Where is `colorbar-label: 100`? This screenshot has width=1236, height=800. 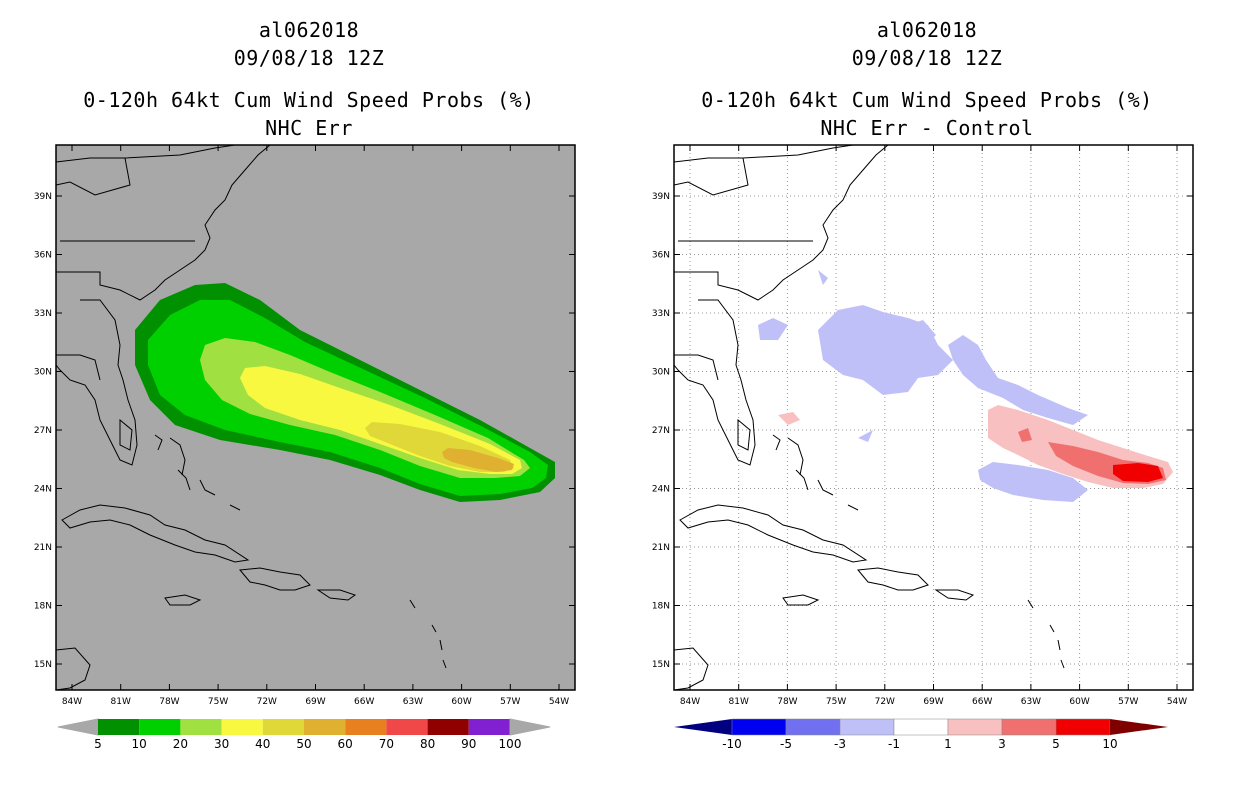
colorbar-label: 100 is located at coordinates (510, 744).